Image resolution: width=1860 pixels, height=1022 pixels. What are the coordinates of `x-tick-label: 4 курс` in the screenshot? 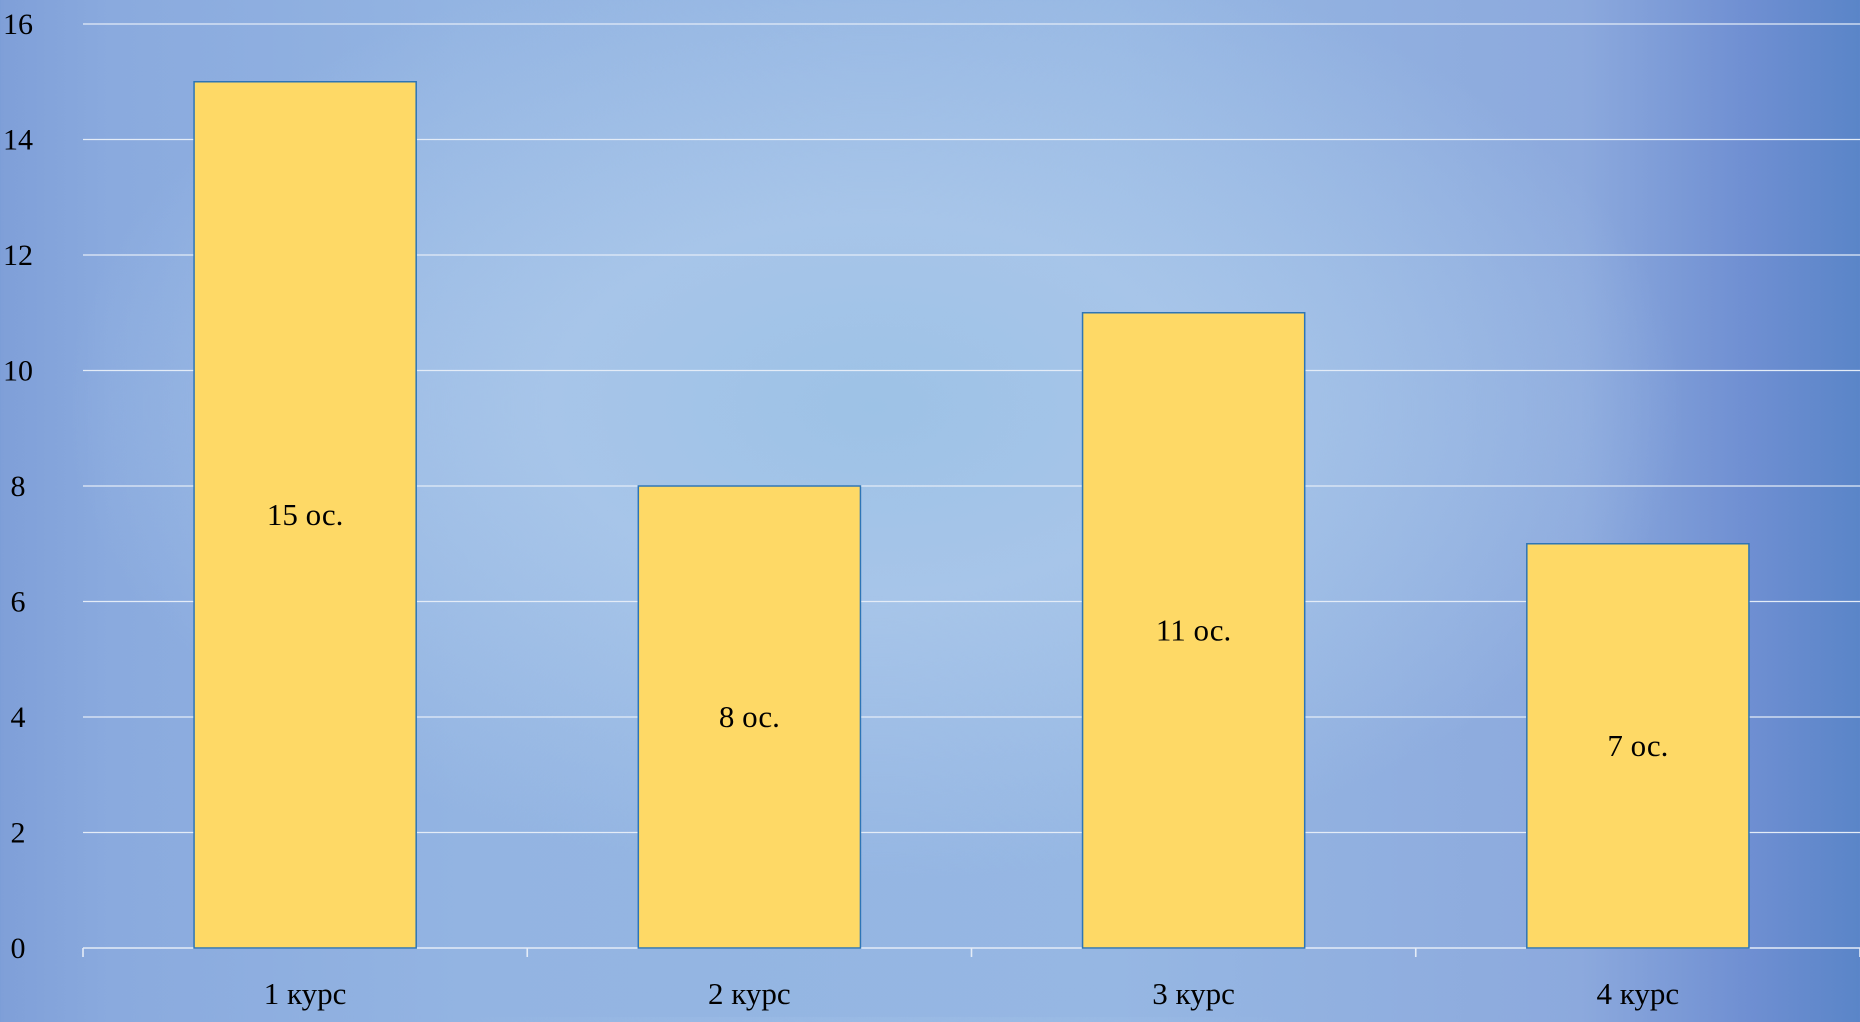 It's located at (1638, 993).